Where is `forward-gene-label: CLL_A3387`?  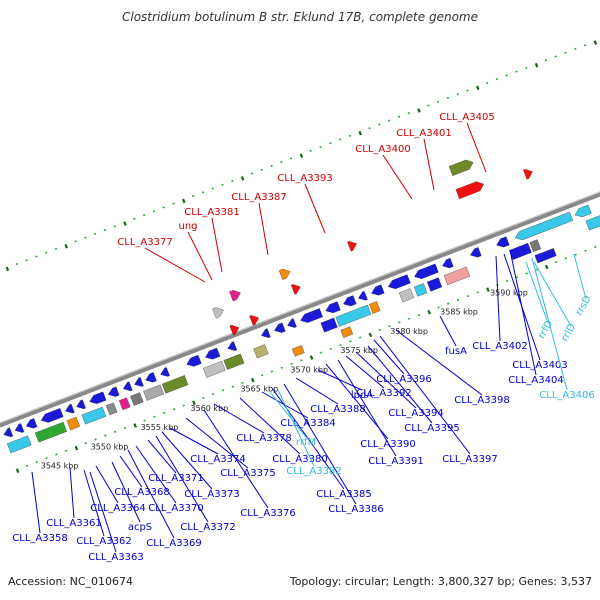 forward-gene-label: CLL_A3387 is located at coordinates (258, 197).